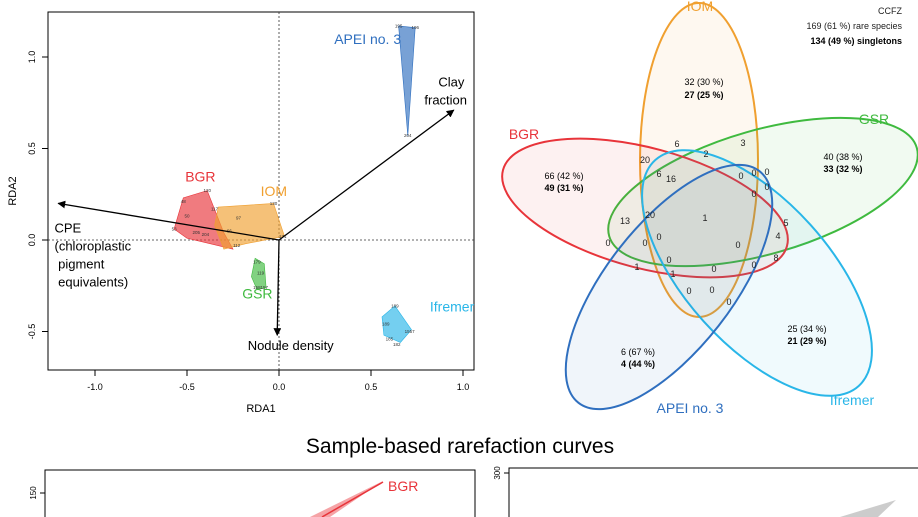  What do you see at coordinates (463, 387) in the screenshot?
I see `rda-x-tick-label: 1.0` at bounding box center [463, 387].